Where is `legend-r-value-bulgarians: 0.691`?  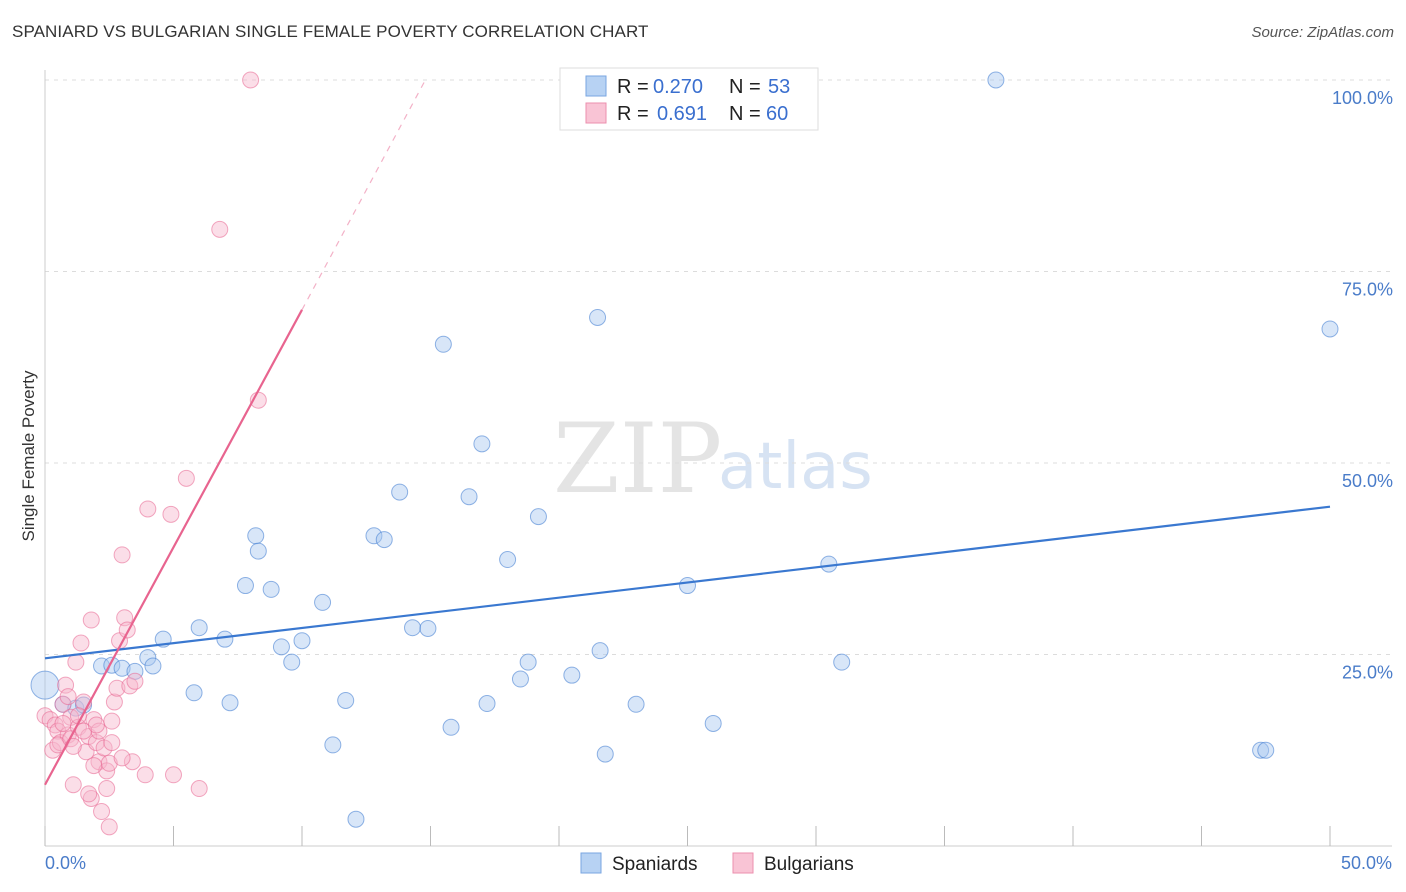 legend-r-value-bulgarians: 0.691 is located at coordinates (682, 114).